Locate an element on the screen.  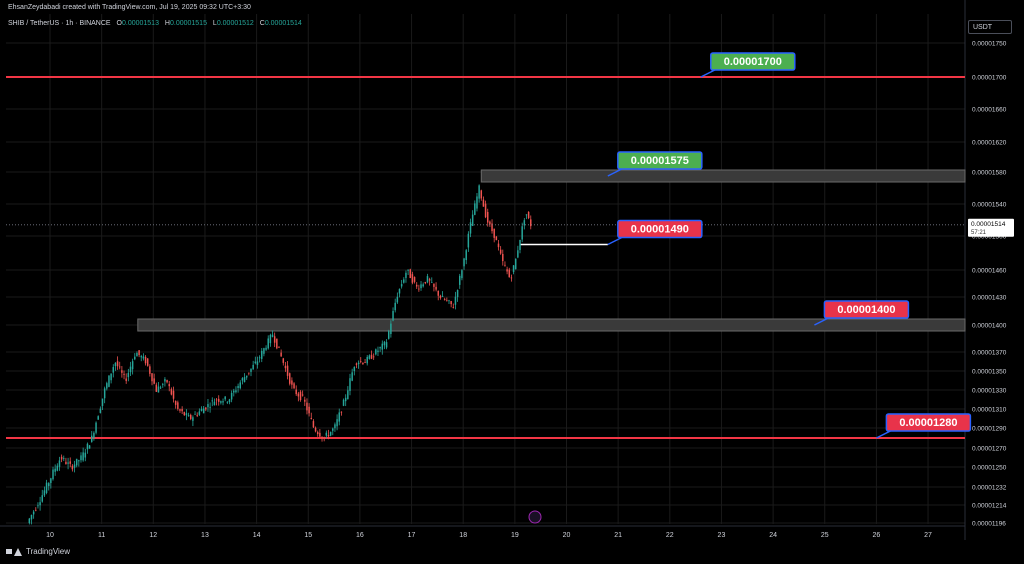
x-tick-label: 25 is located at coordinates (825, 535).